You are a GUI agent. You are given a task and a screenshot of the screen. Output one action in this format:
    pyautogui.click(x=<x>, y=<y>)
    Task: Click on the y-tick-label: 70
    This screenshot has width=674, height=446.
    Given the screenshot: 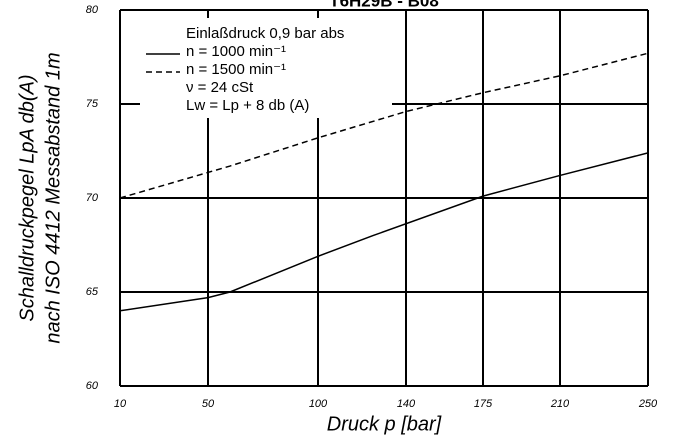 What is the action you would take?
    pyautogui.click(x=92, y=198)
    